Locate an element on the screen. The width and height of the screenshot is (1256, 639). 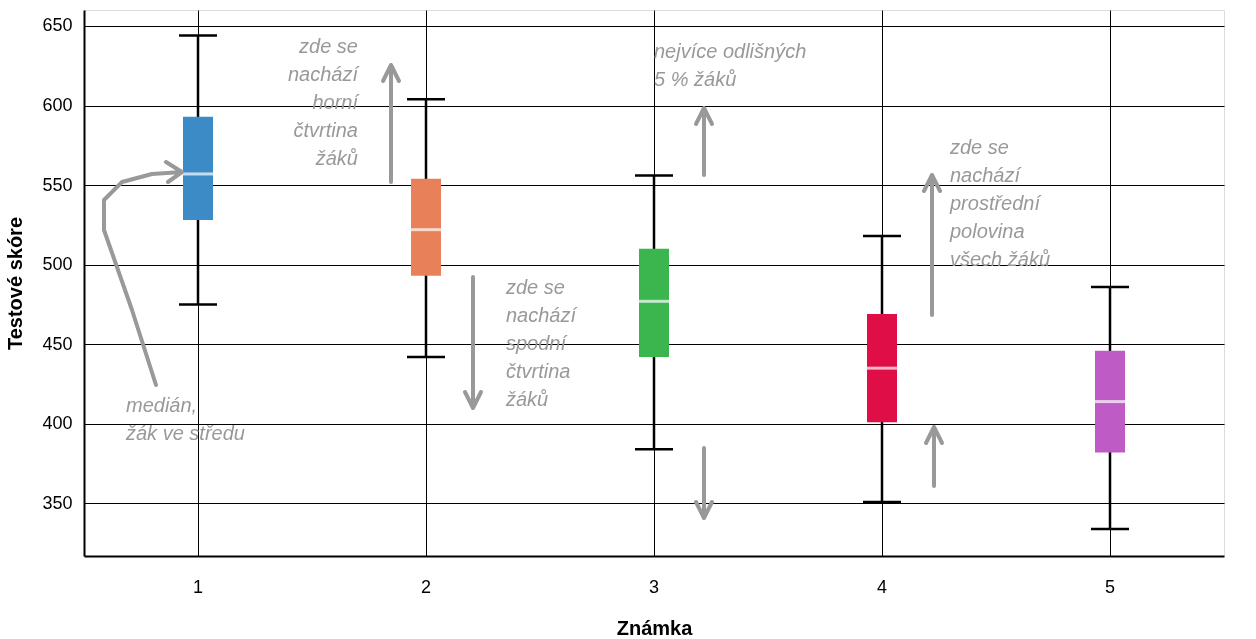
x-tick-label: 3 is located at coordinates (654, 586).